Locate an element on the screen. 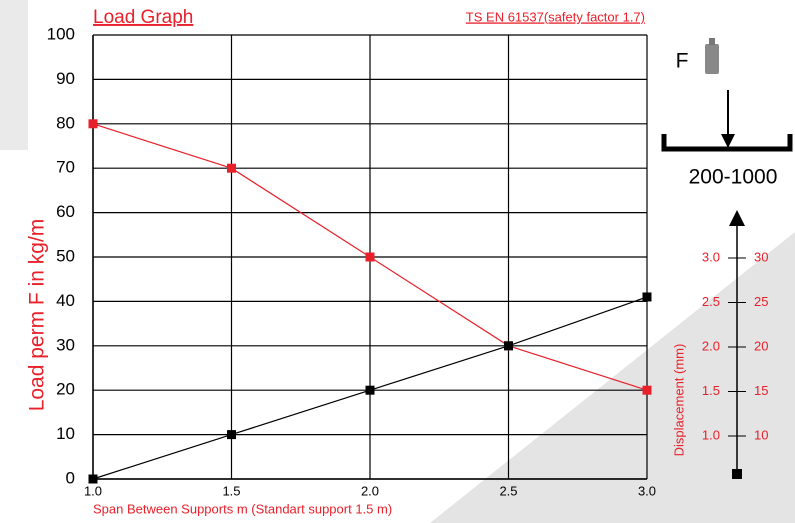 This screenshot has height=523, width=795. x-tick-label: 1.5 is located at coordinates (231, 490).